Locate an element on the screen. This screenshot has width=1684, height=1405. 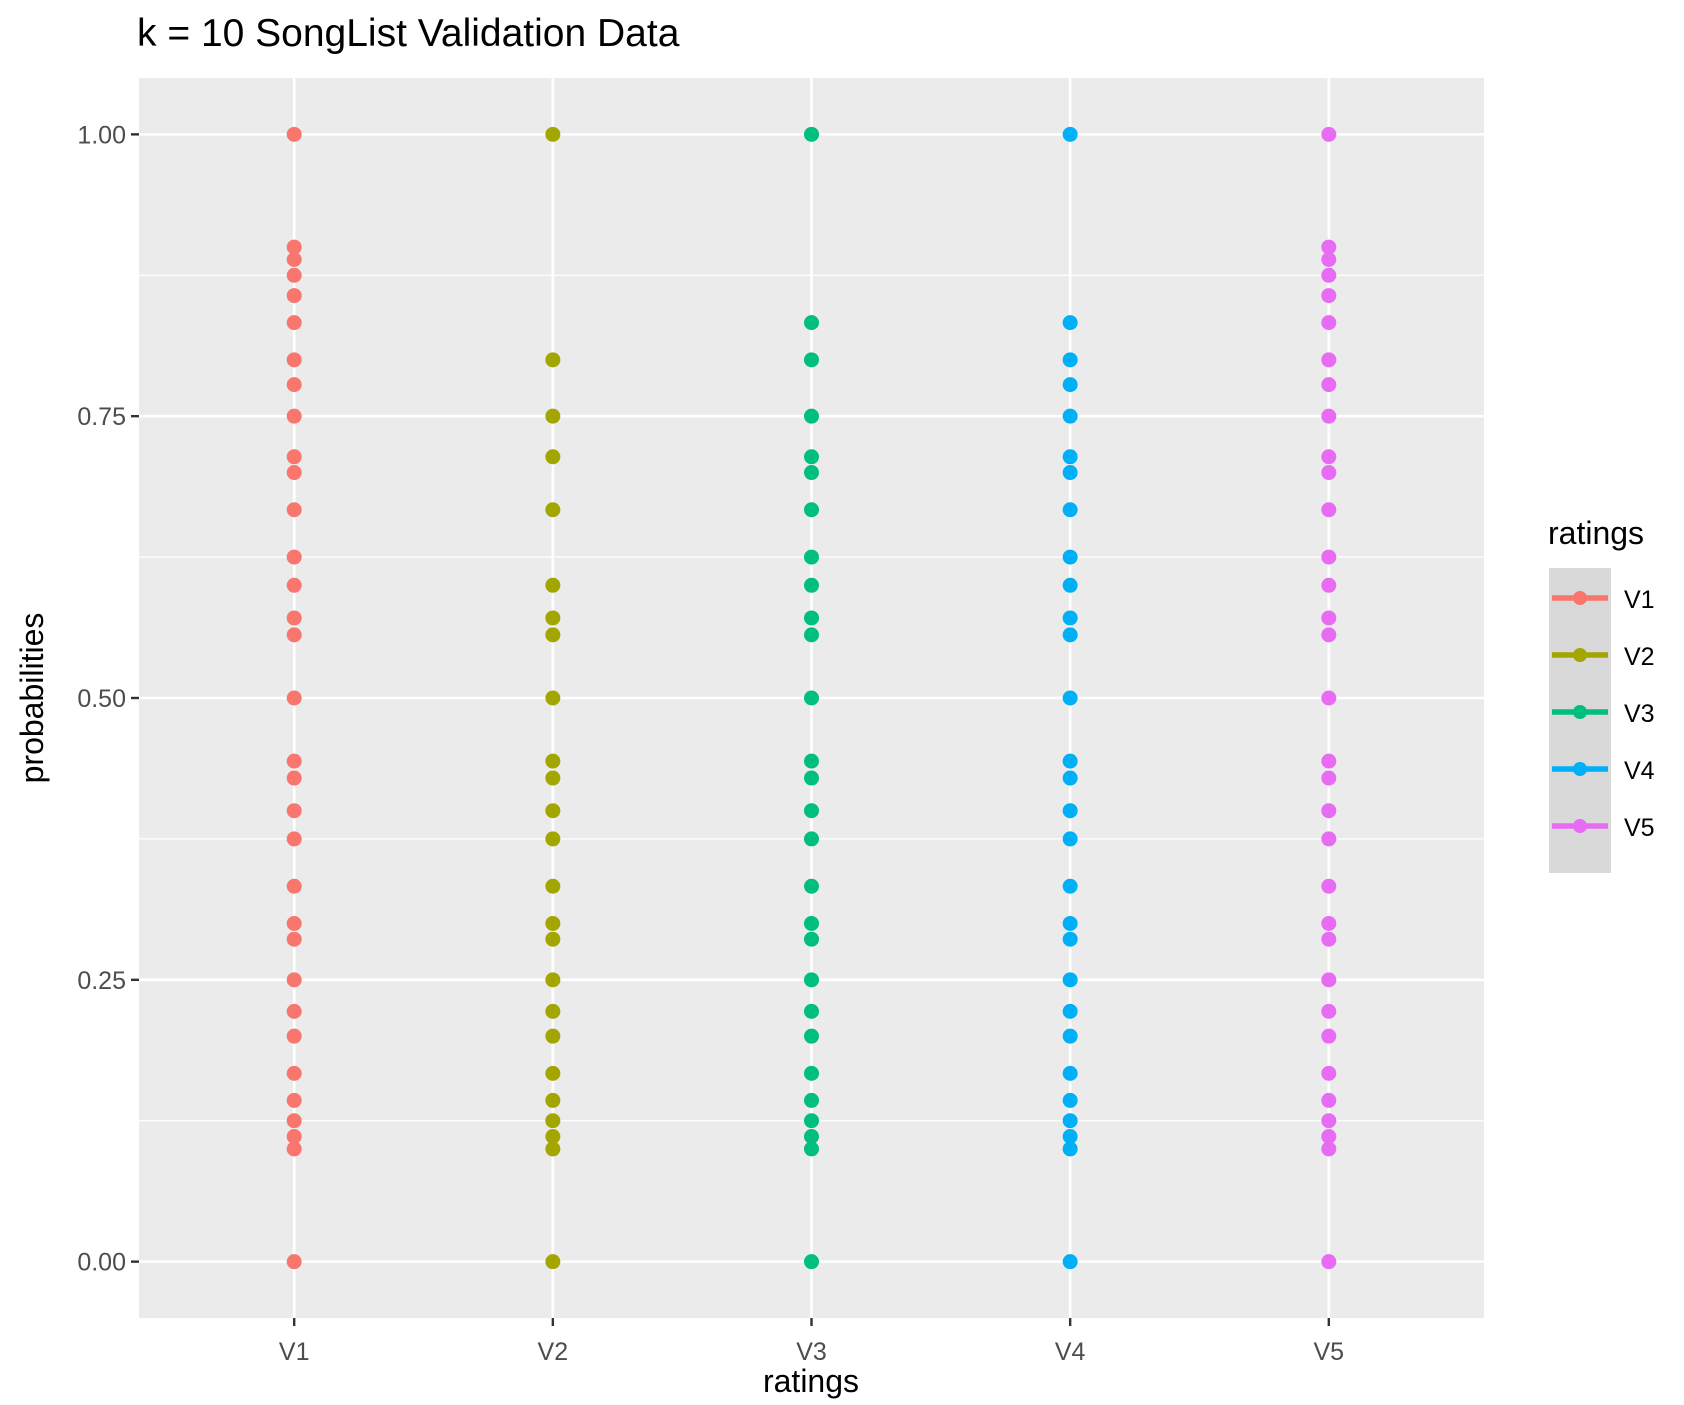
y-tick-label: 0.25 is located at coordinates (101, 981).